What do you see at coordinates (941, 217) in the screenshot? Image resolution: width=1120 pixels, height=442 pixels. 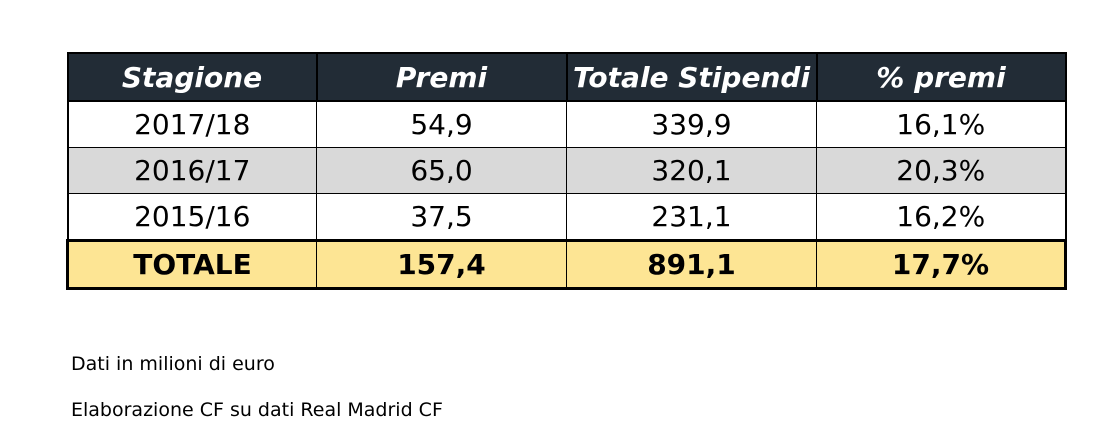 I see `cell-percent-premi: 16,2%` at bounding box center [941, 217].